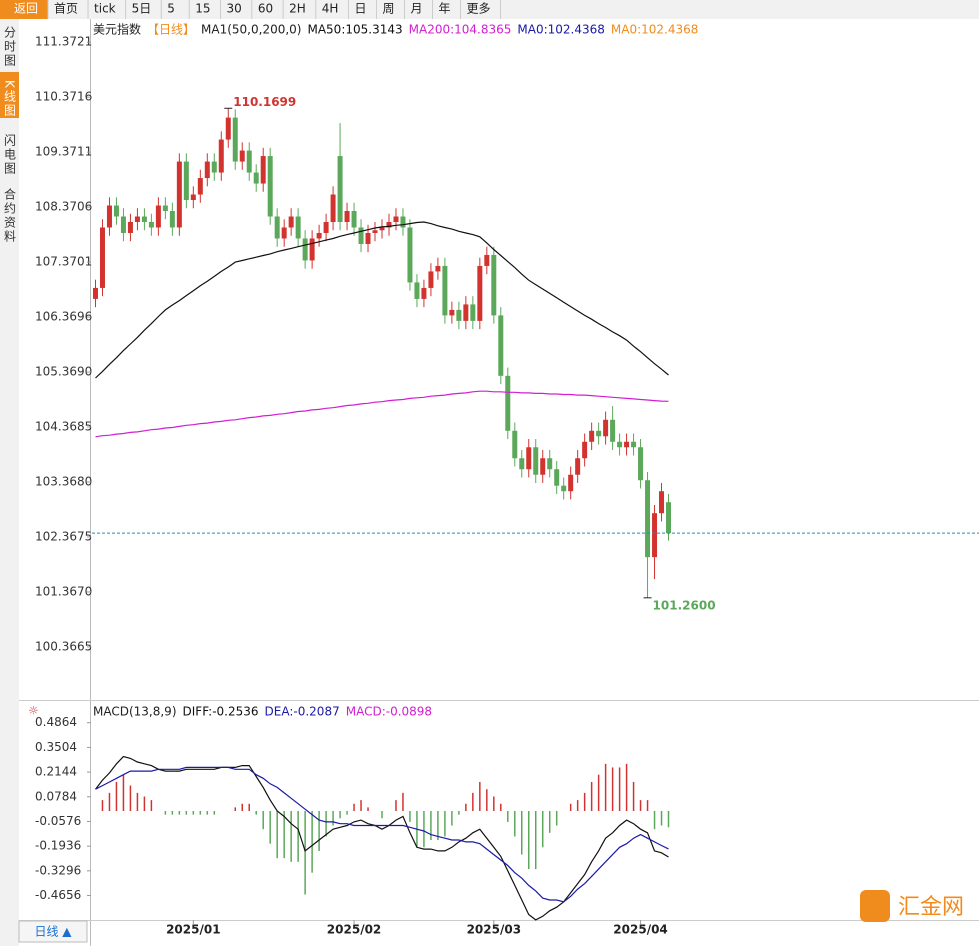 This screenshot has width=979, height=950. I want to click on annotation-label: 110.1699, so click(264, 102).